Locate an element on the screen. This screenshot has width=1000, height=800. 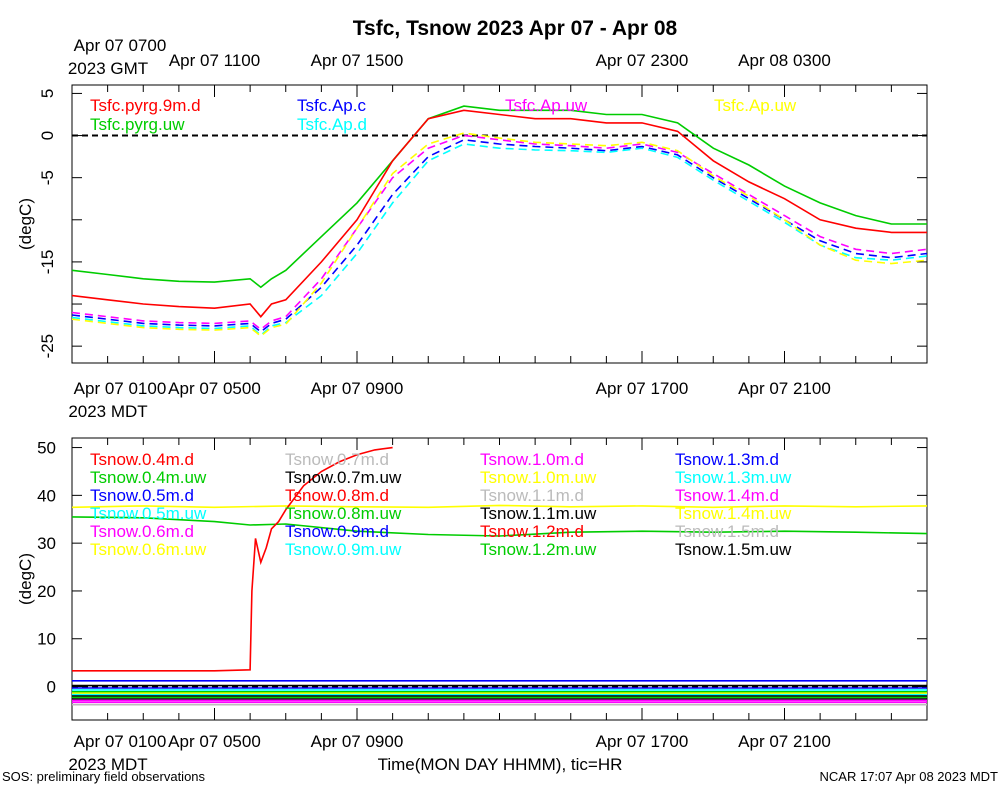
legend-entry: Tsnow.1.1m.uw is located at coordinates (538, 513).